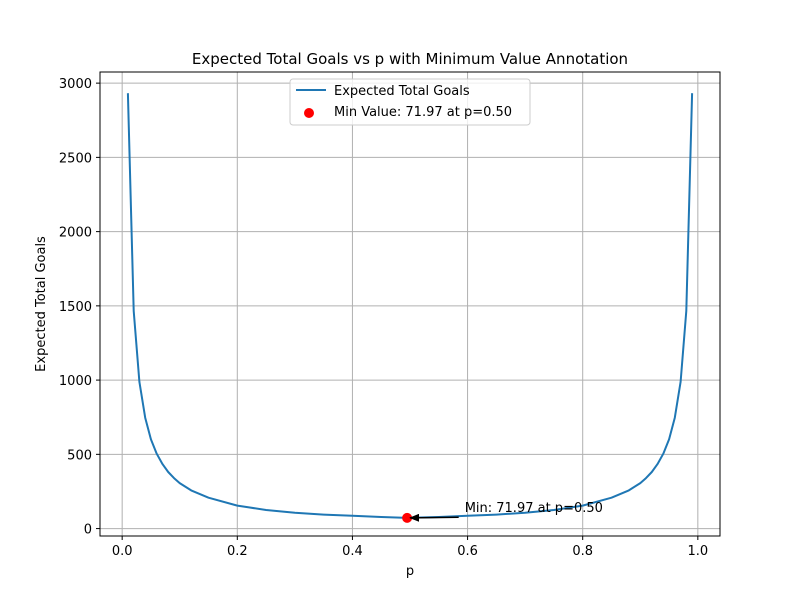 The width and height of the screenshot is (800, 600). Describe the element at coordinates (75, 158) in the screenshot. I see `y-tick-label: 2500` at that location.